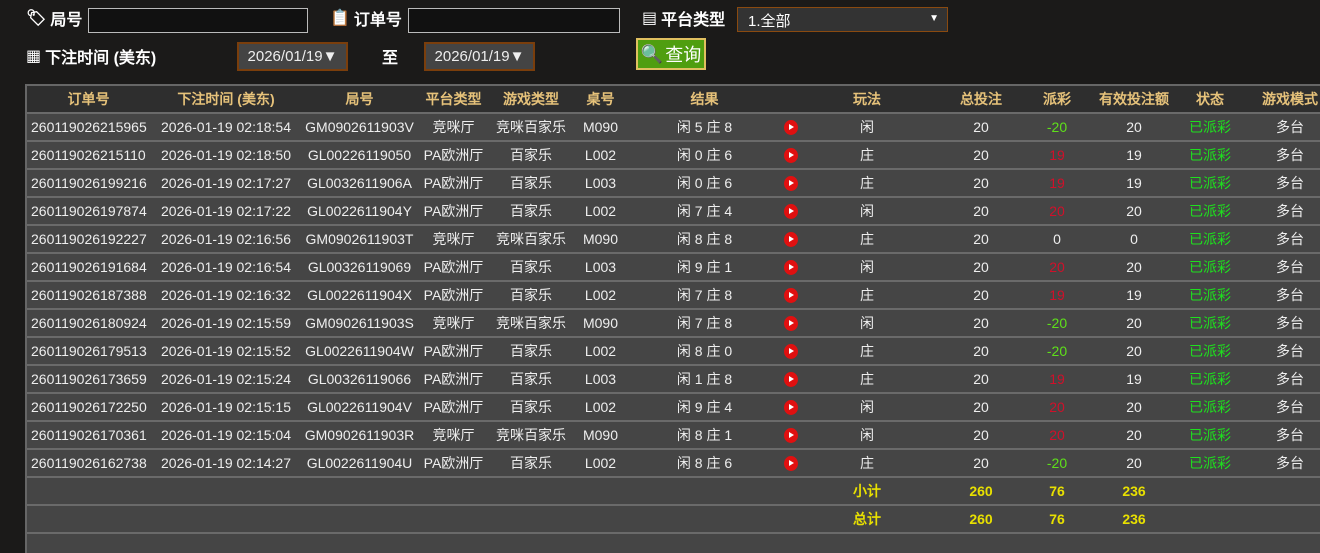  Describe the element at coordinates (704, 100) in the screenshot. I see `column-header: 结果` at that location.